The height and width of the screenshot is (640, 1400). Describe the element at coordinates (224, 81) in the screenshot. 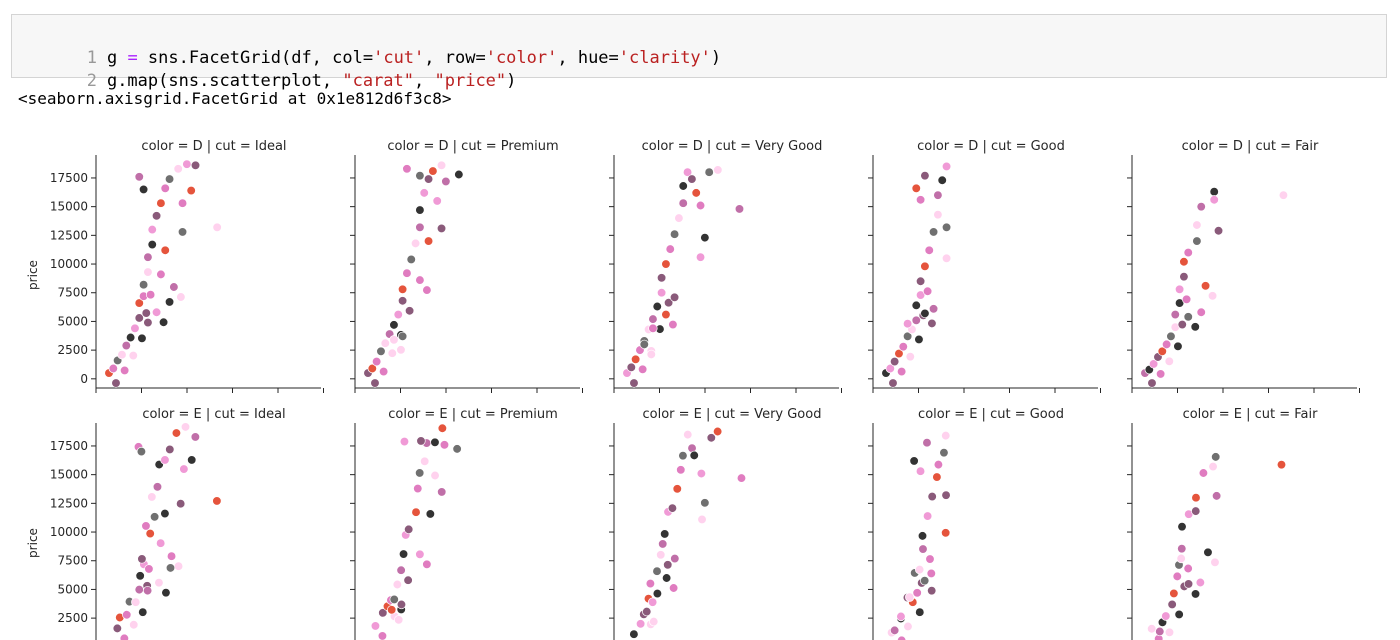

I see `code-token: g.map(sns.scatterplot,` at that location.